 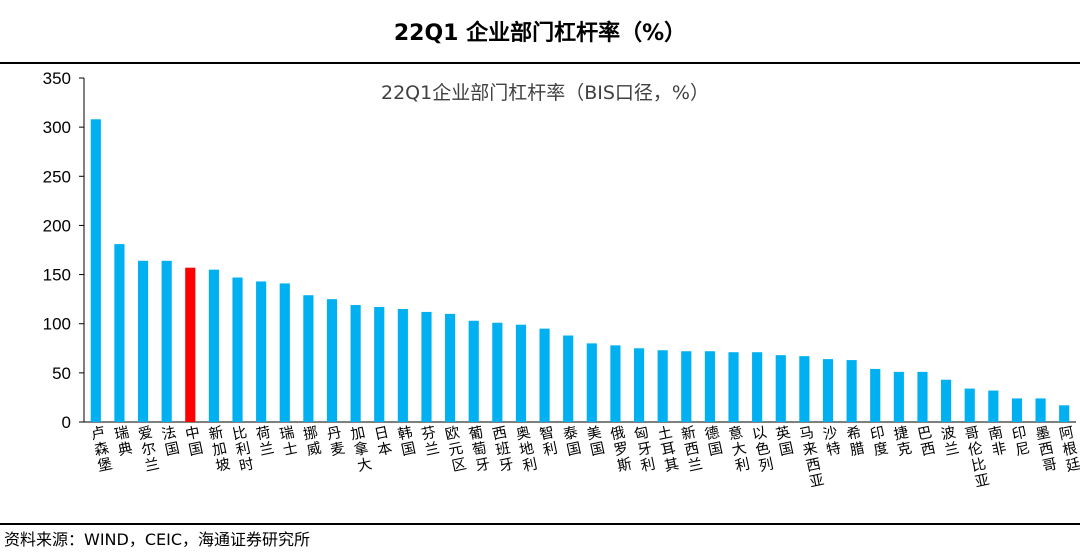 What do you see at coordinates (785, 441) in the screenshot?
I see `category-label: 英国` at bounding box center [785, 441].